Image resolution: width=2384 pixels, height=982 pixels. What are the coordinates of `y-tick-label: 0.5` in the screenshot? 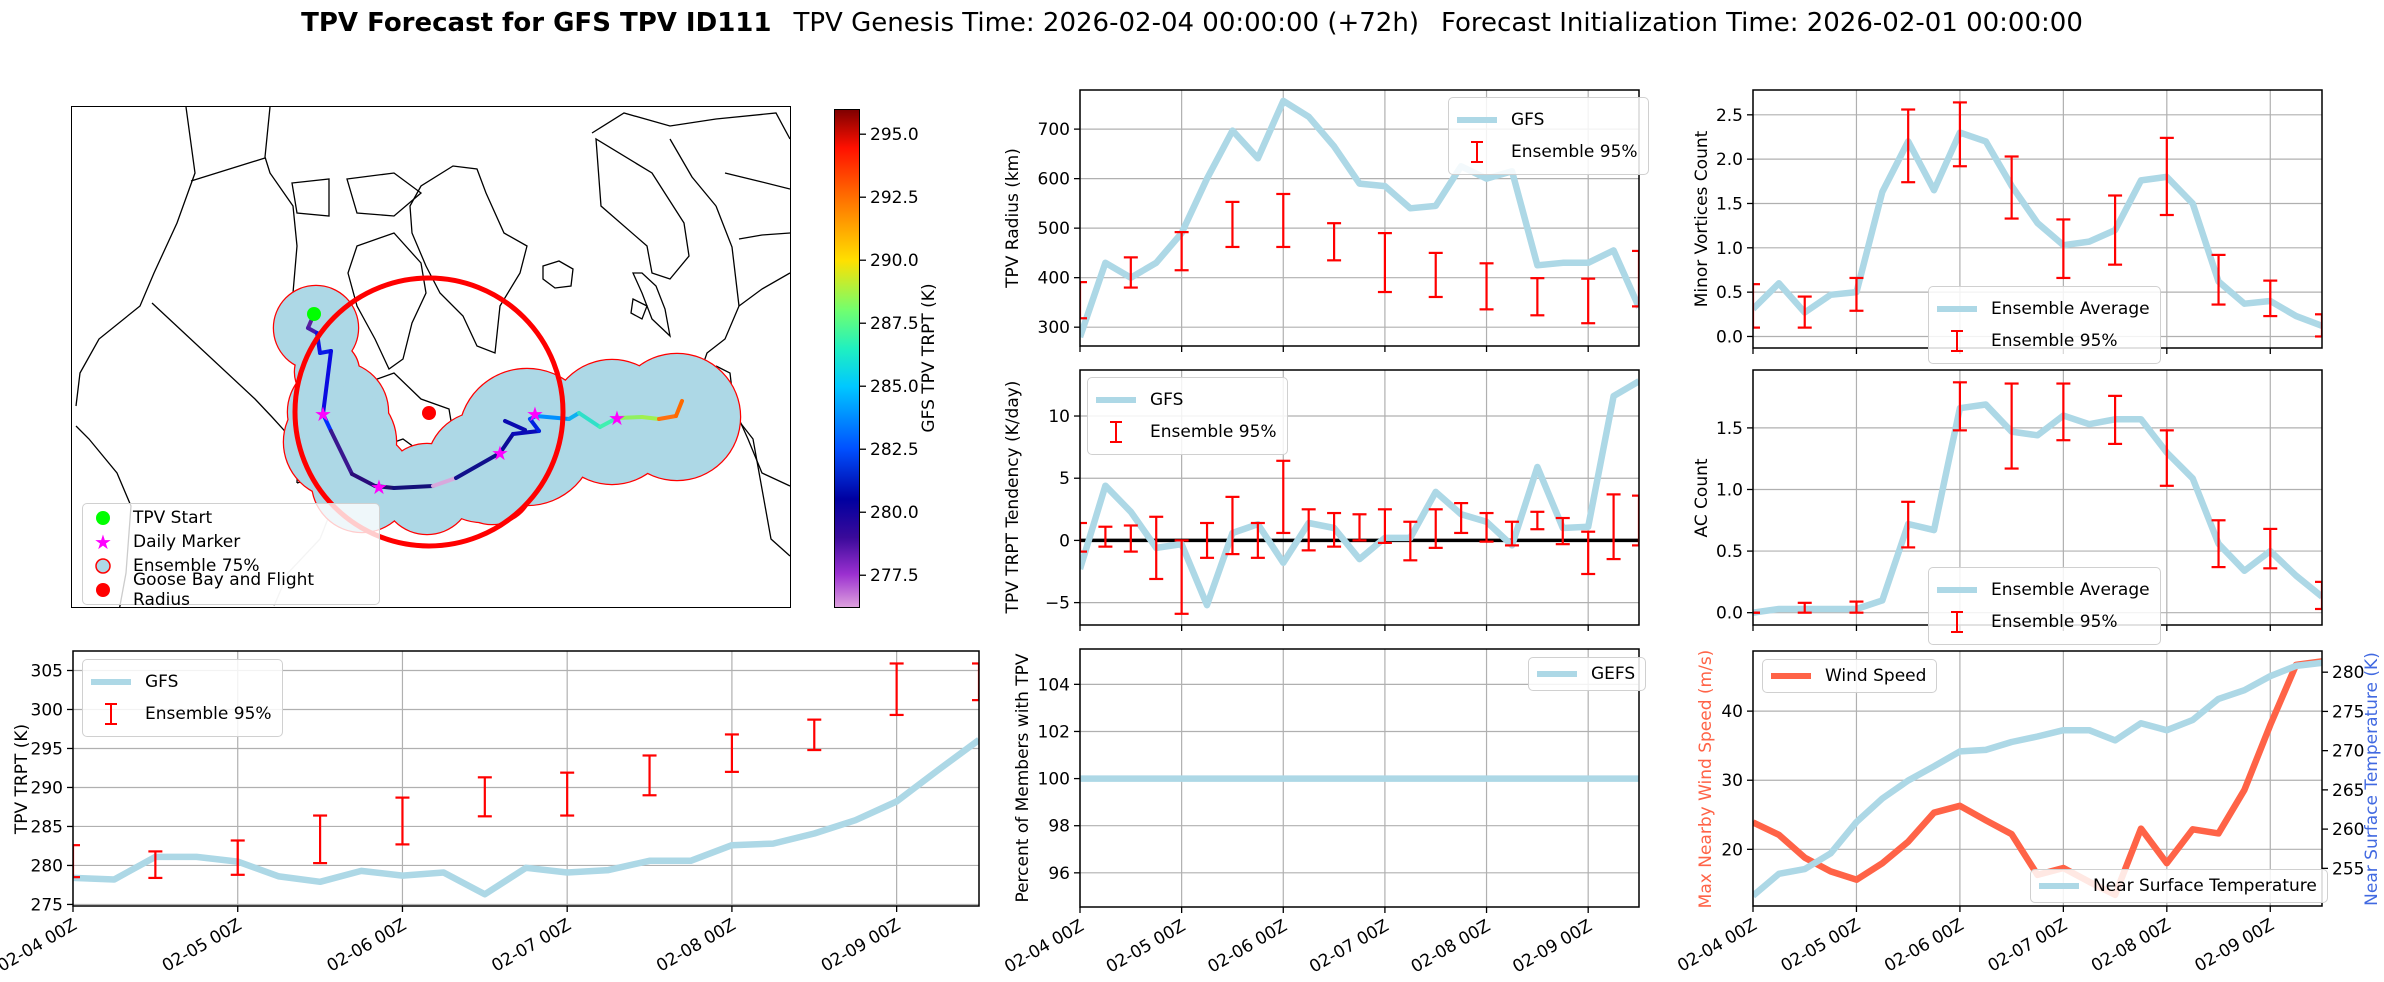 It's located at (1729, 552).